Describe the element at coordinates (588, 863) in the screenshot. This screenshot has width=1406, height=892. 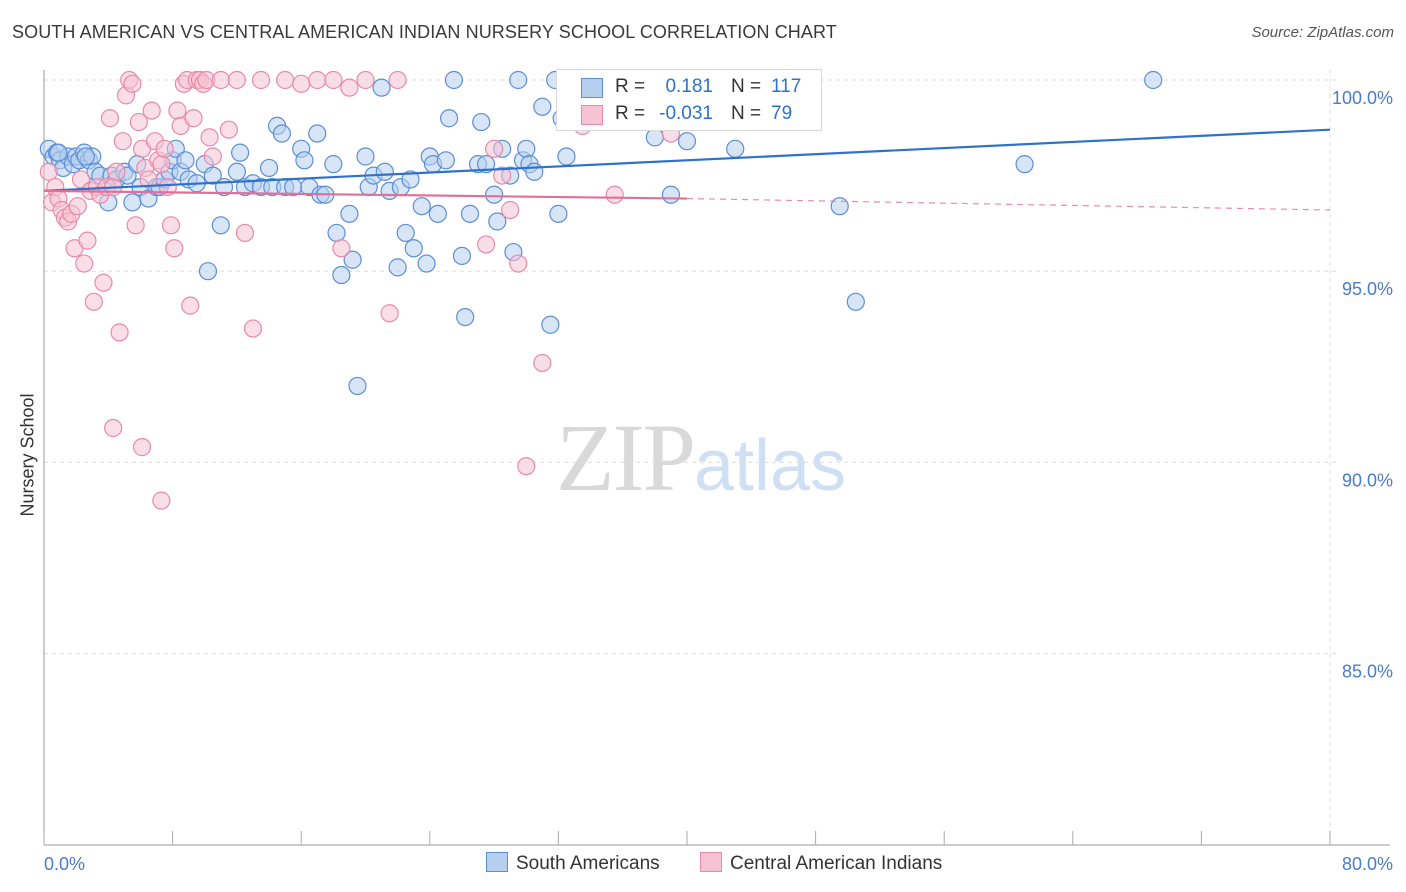
I see `bottom-legend-label: South Americans` at that location.